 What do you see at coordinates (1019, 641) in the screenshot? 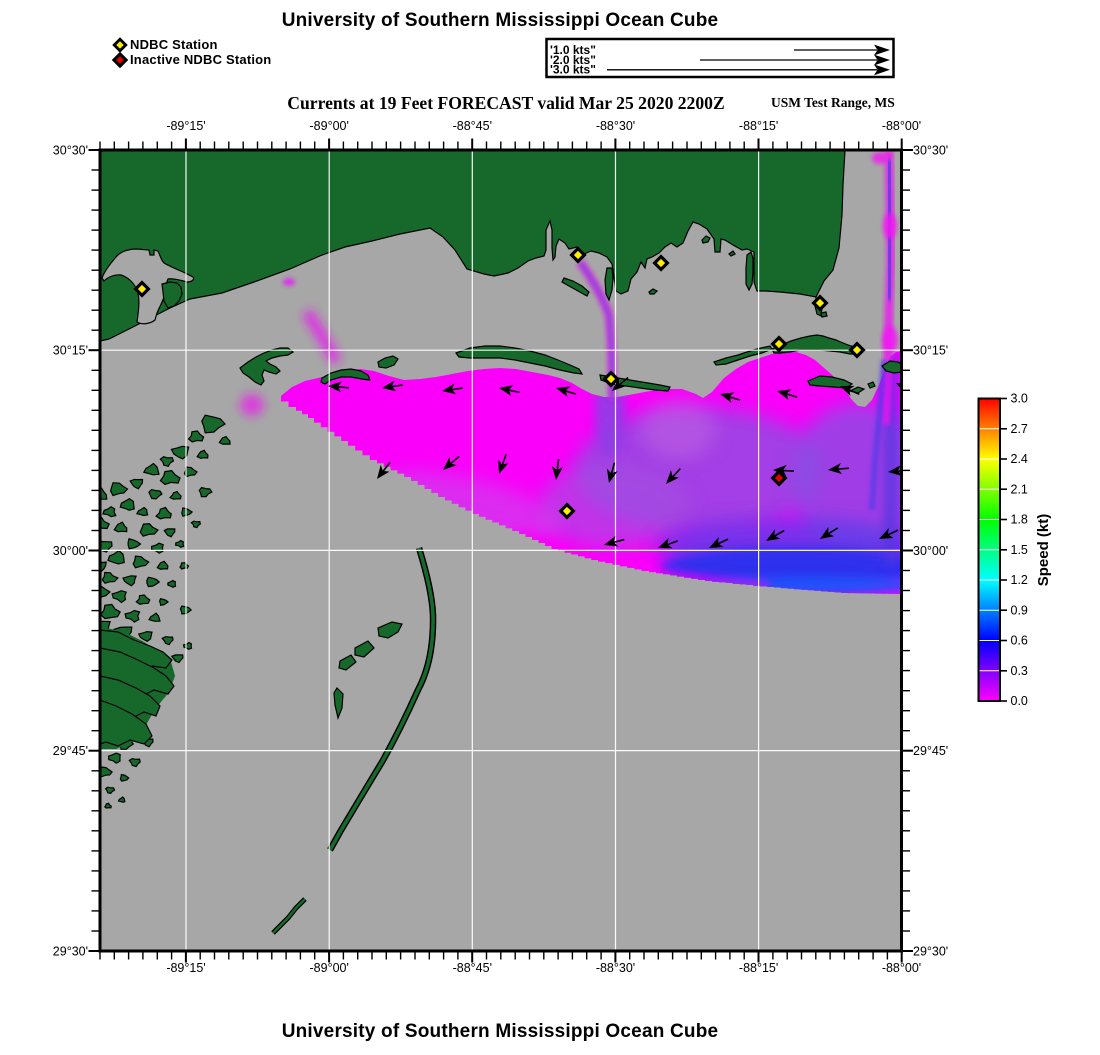
I see `svg-text: 0.6` at bounding box center [1019, 641].